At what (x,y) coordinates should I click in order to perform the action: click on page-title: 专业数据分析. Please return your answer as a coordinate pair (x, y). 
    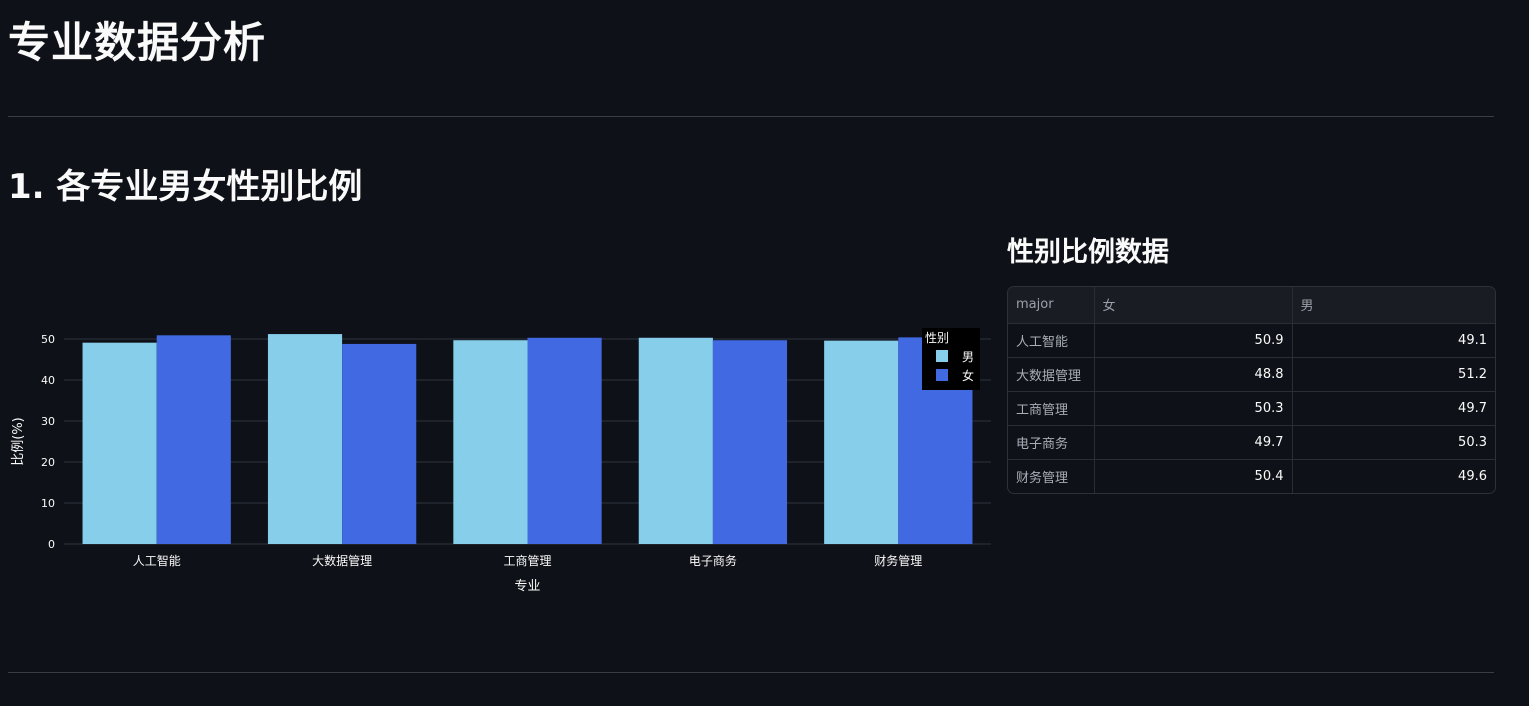
    Looking at the image, I should click on (137, 42).